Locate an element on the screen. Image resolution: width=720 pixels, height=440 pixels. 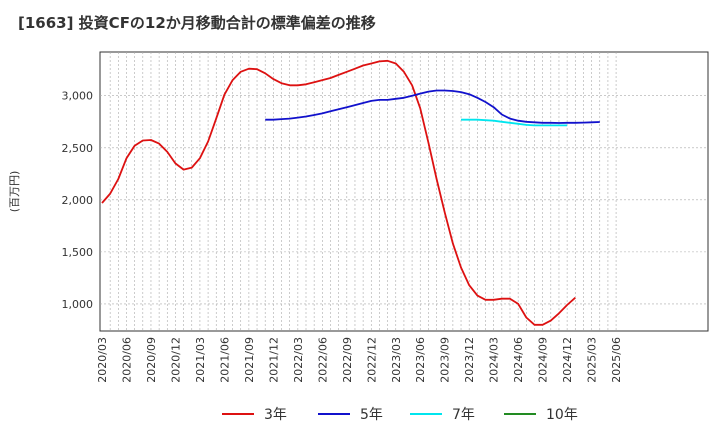
x-tick-label: 2020/09 is located at coordinates (151, 360).